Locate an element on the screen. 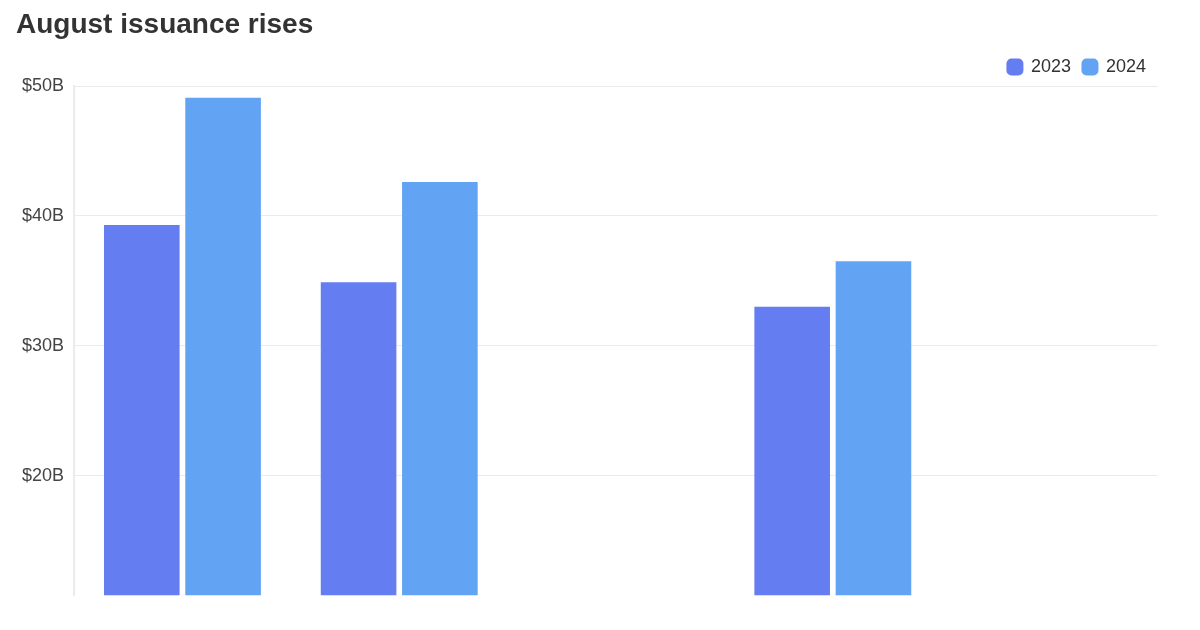  legend-label: 2024 is located at coordinates (1125, 65).